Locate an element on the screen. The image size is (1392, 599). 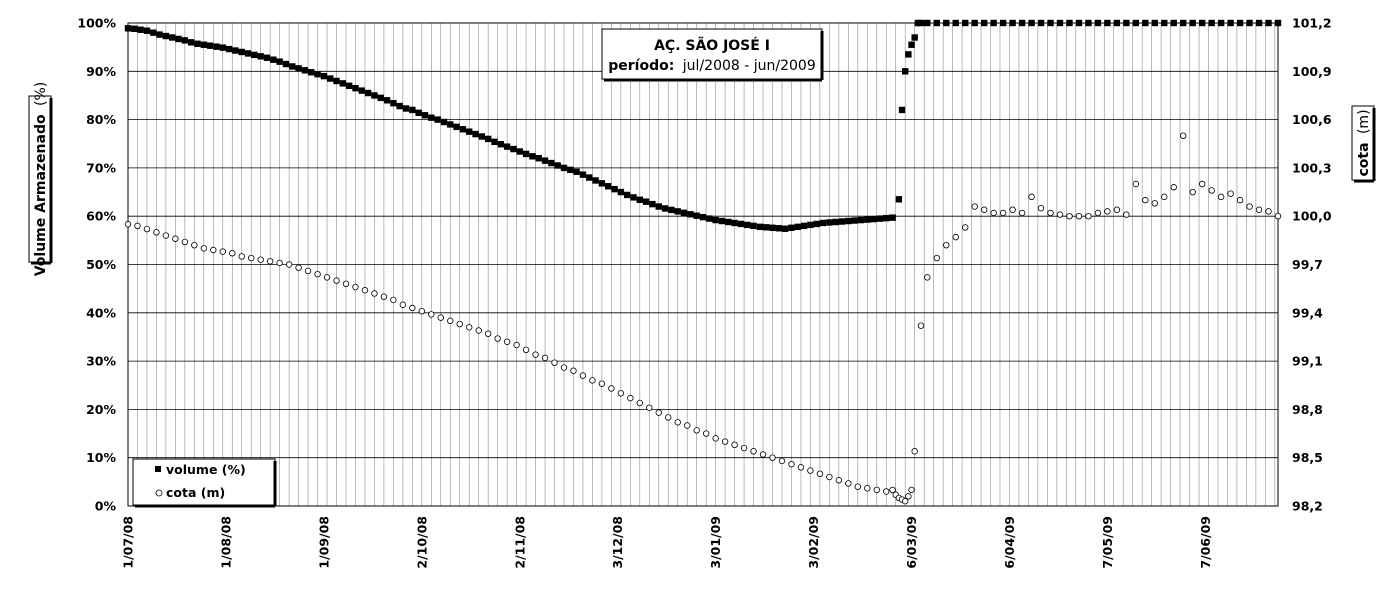
y-right-tick-label: 99,7 is located at coordinates (1307, 264).